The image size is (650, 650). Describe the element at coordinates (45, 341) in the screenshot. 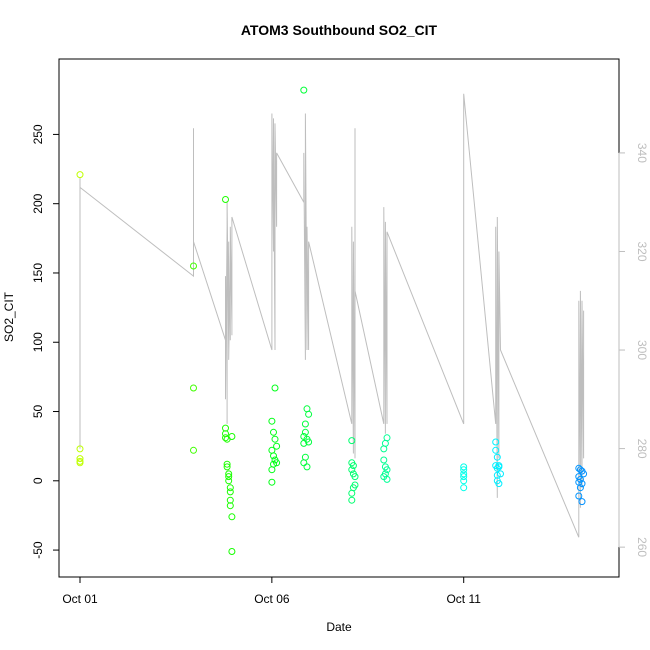

I see `left-y-axis: -50 0 50 100 150 200 250` at that location.